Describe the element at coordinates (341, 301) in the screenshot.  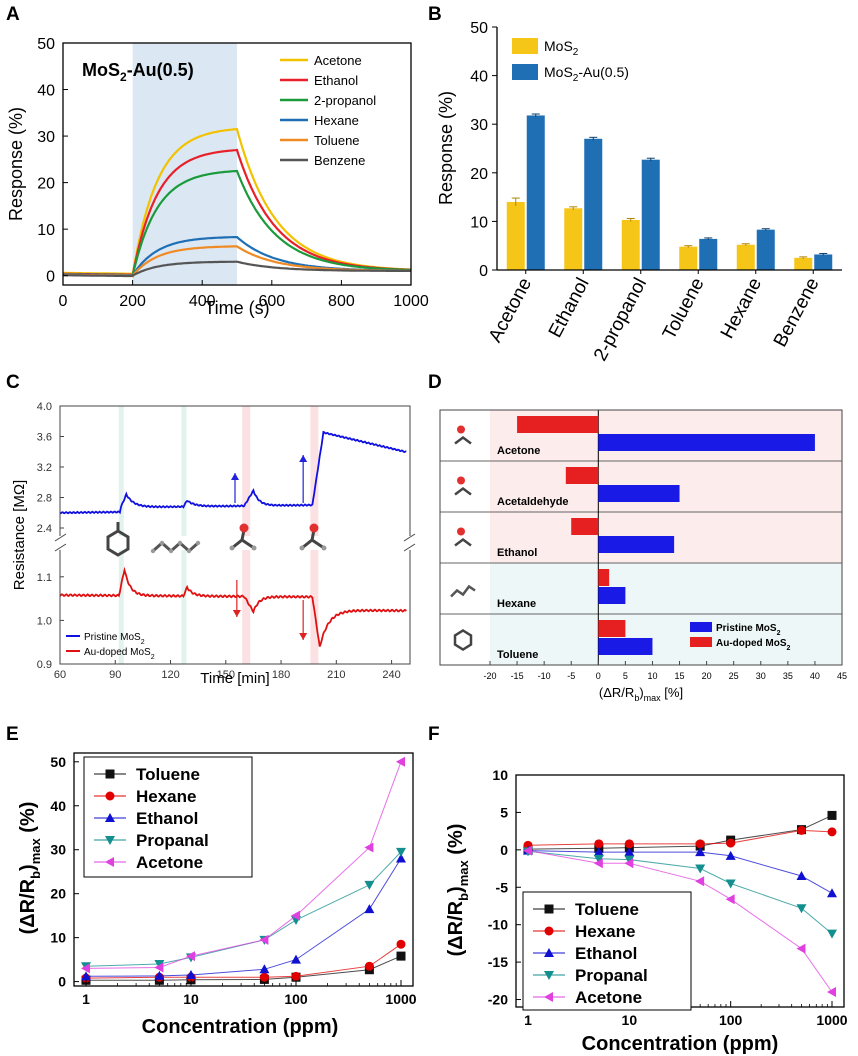
I see `panel-a-xtick-label: 800` at that location.